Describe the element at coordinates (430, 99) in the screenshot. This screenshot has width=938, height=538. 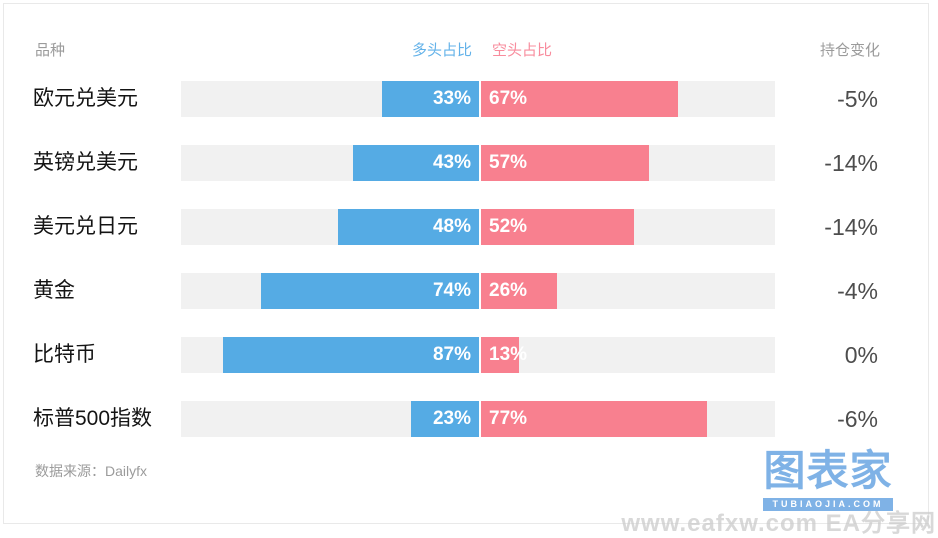
I see `long-ratio-bar: 33%` at that location.